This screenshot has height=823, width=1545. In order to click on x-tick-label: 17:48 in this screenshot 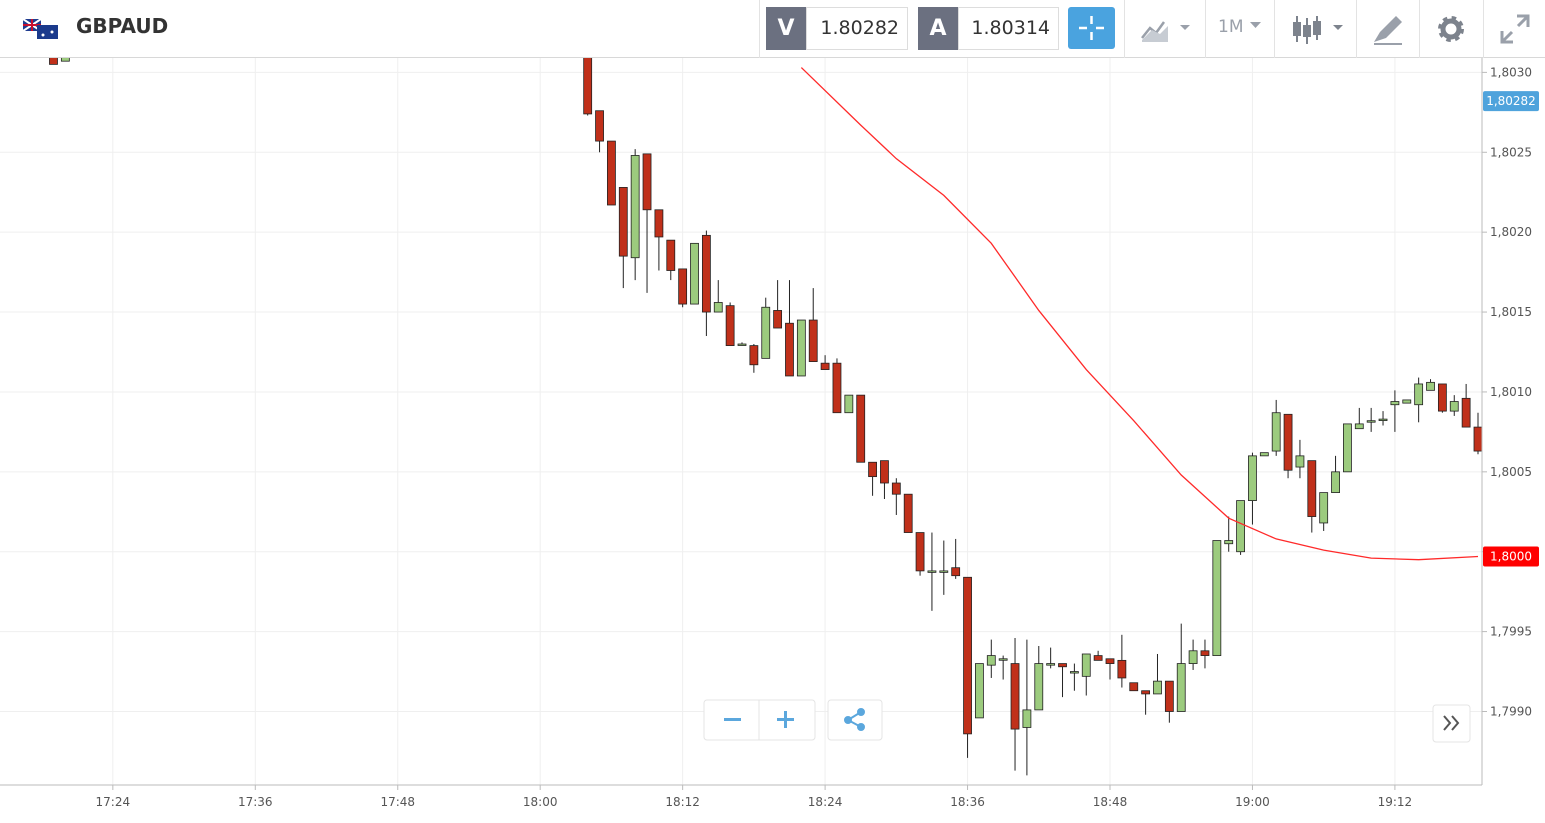, I will do `click(397, 802)`.